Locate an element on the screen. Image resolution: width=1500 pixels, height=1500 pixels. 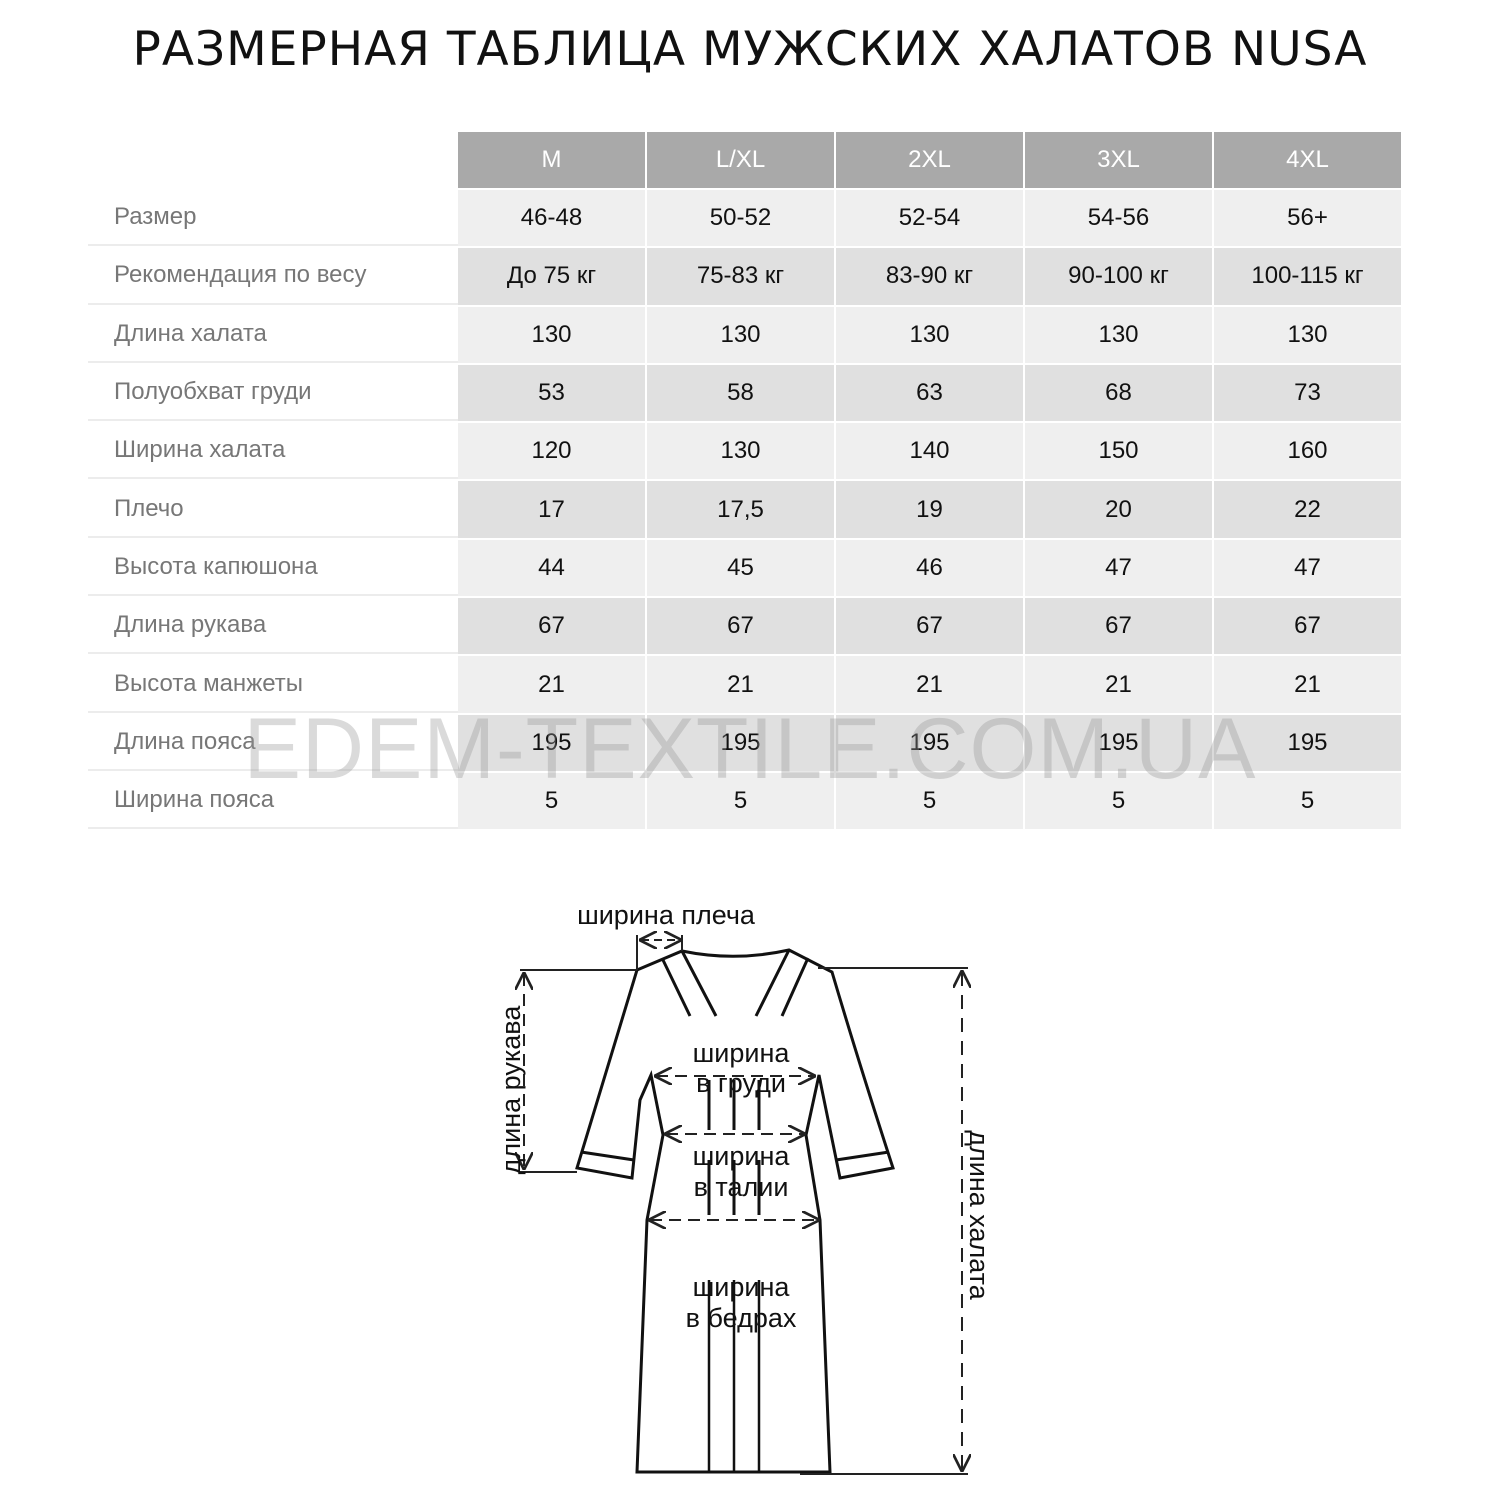
table-cell: 120 is located at coordinates (551, 451).